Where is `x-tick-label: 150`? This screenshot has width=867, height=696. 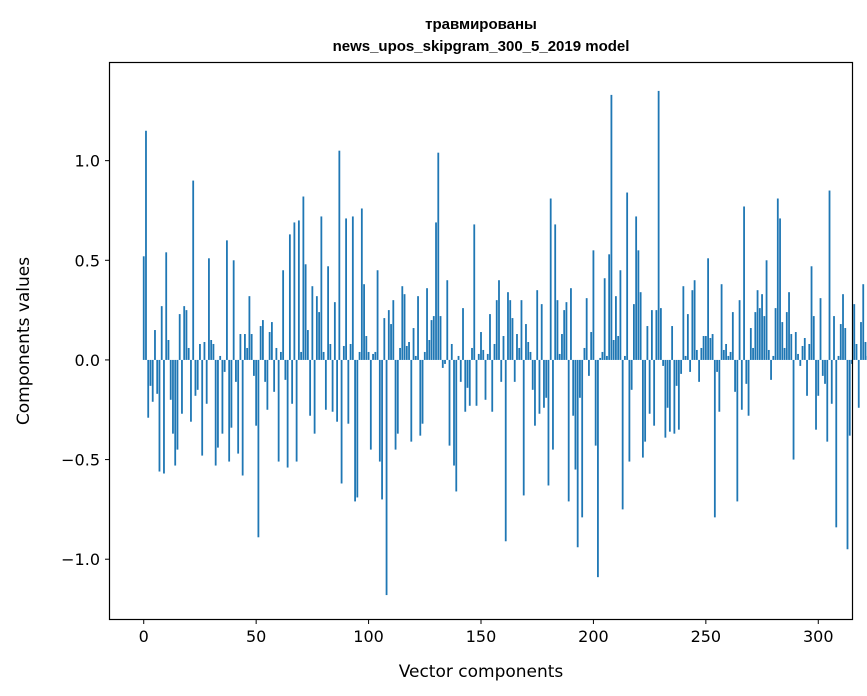
x-tick-label: 150 is located at coordinates (481, 636).